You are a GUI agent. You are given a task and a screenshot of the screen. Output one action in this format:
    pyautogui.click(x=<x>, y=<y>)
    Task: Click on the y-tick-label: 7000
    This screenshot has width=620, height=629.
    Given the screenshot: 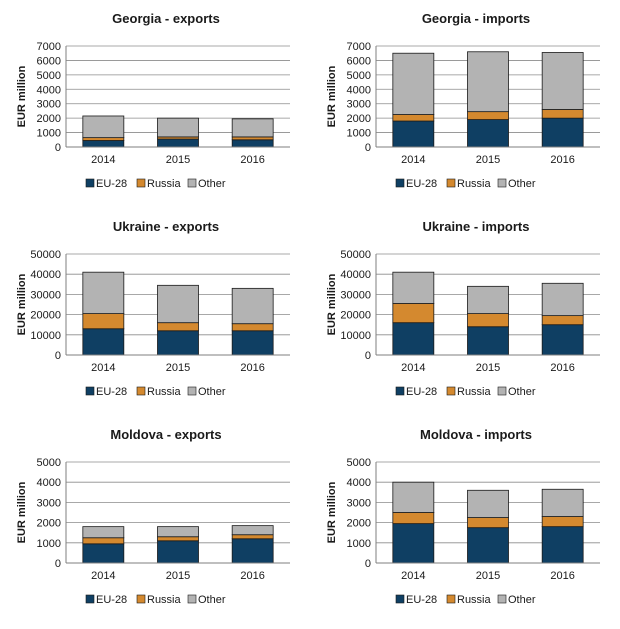 What is the action you would take?
    pyautogui.click(x=49, y=47)
    